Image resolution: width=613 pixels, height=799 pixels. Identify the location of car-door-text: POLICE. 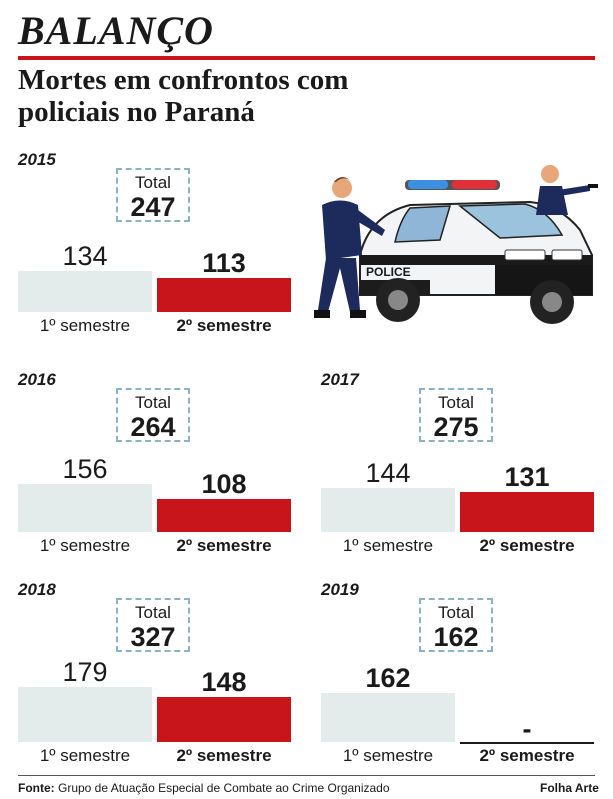
(388, 272).